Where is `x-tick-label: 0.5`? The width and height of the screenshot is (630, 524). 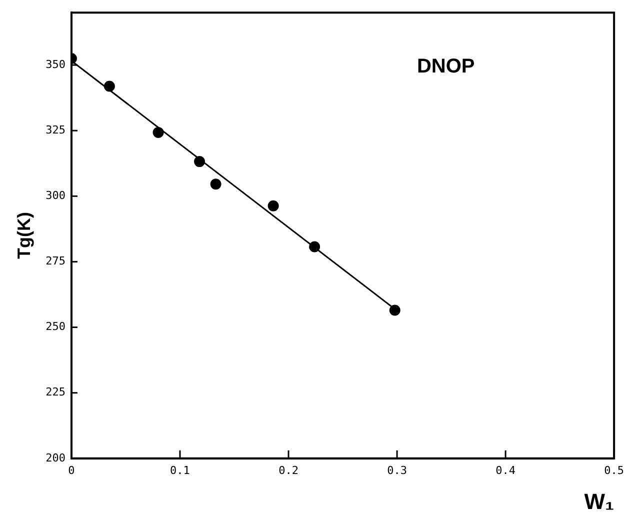
x-tick-label: 0.5 is located at coordinates (614, 470).